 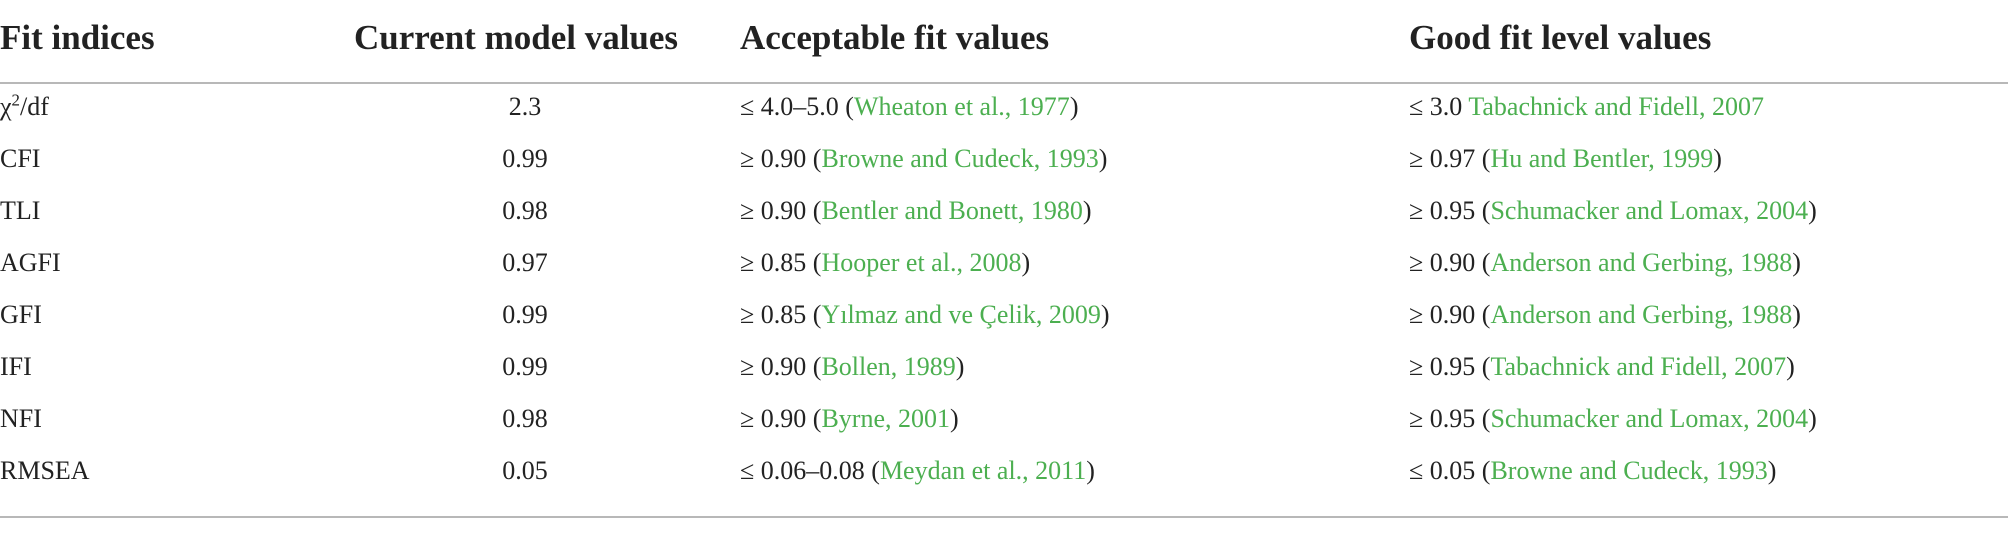 What do you see at coordinates (21, 418) in the screenshot?
I see `fit-index-name: NFI` at bounding box center [21, 418].